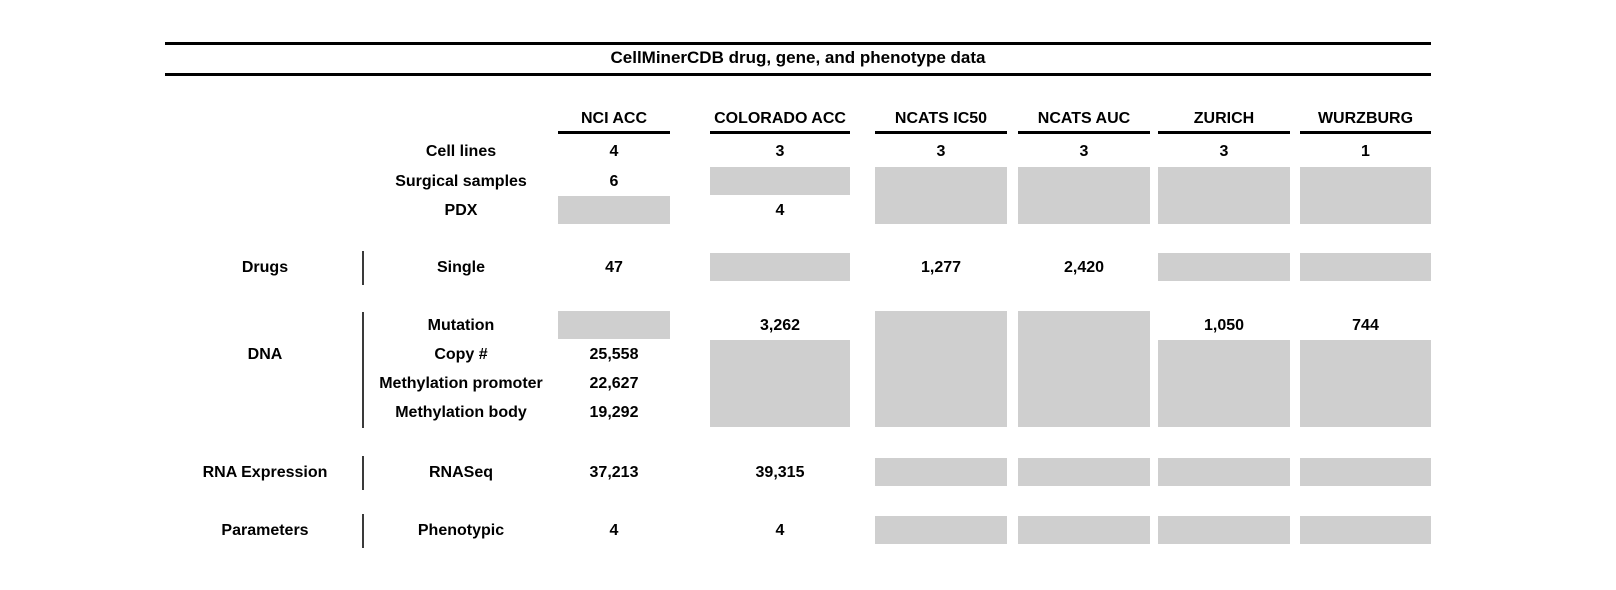 The image size is (1616, 590). Describe the element at coordinates (363, 473) in the screenshot. I see `category-divider-rna-expression` at that location.